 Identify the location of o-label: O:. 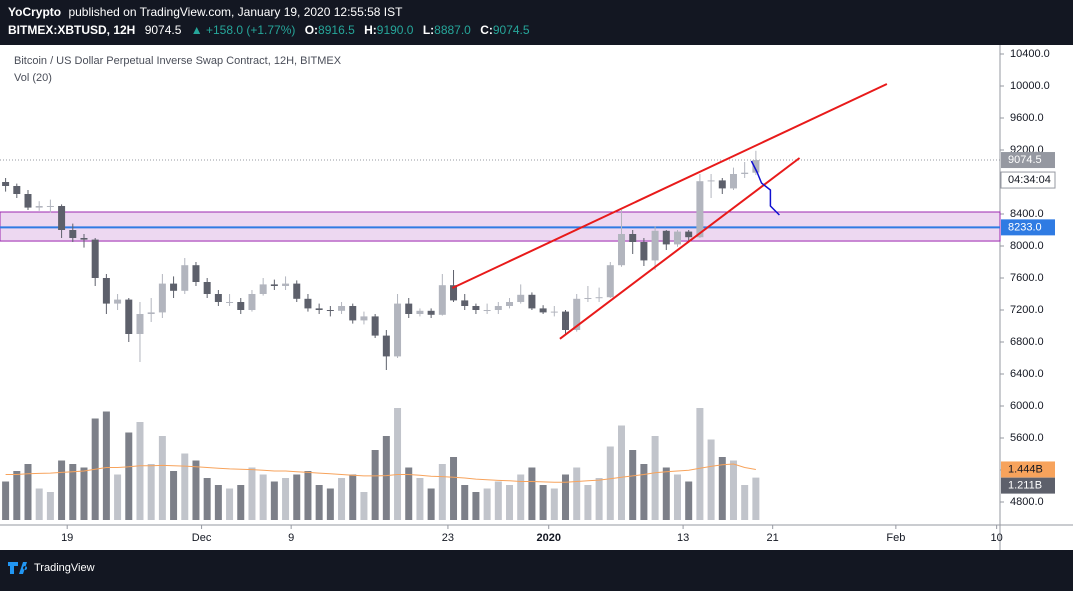
(311, 30).